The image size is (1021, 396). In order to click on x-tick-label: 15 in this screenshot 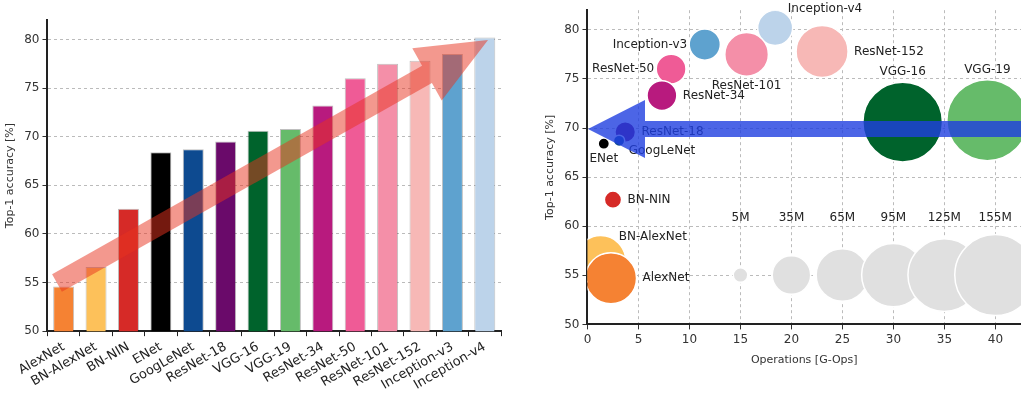, I will do `click(740, 338)`.